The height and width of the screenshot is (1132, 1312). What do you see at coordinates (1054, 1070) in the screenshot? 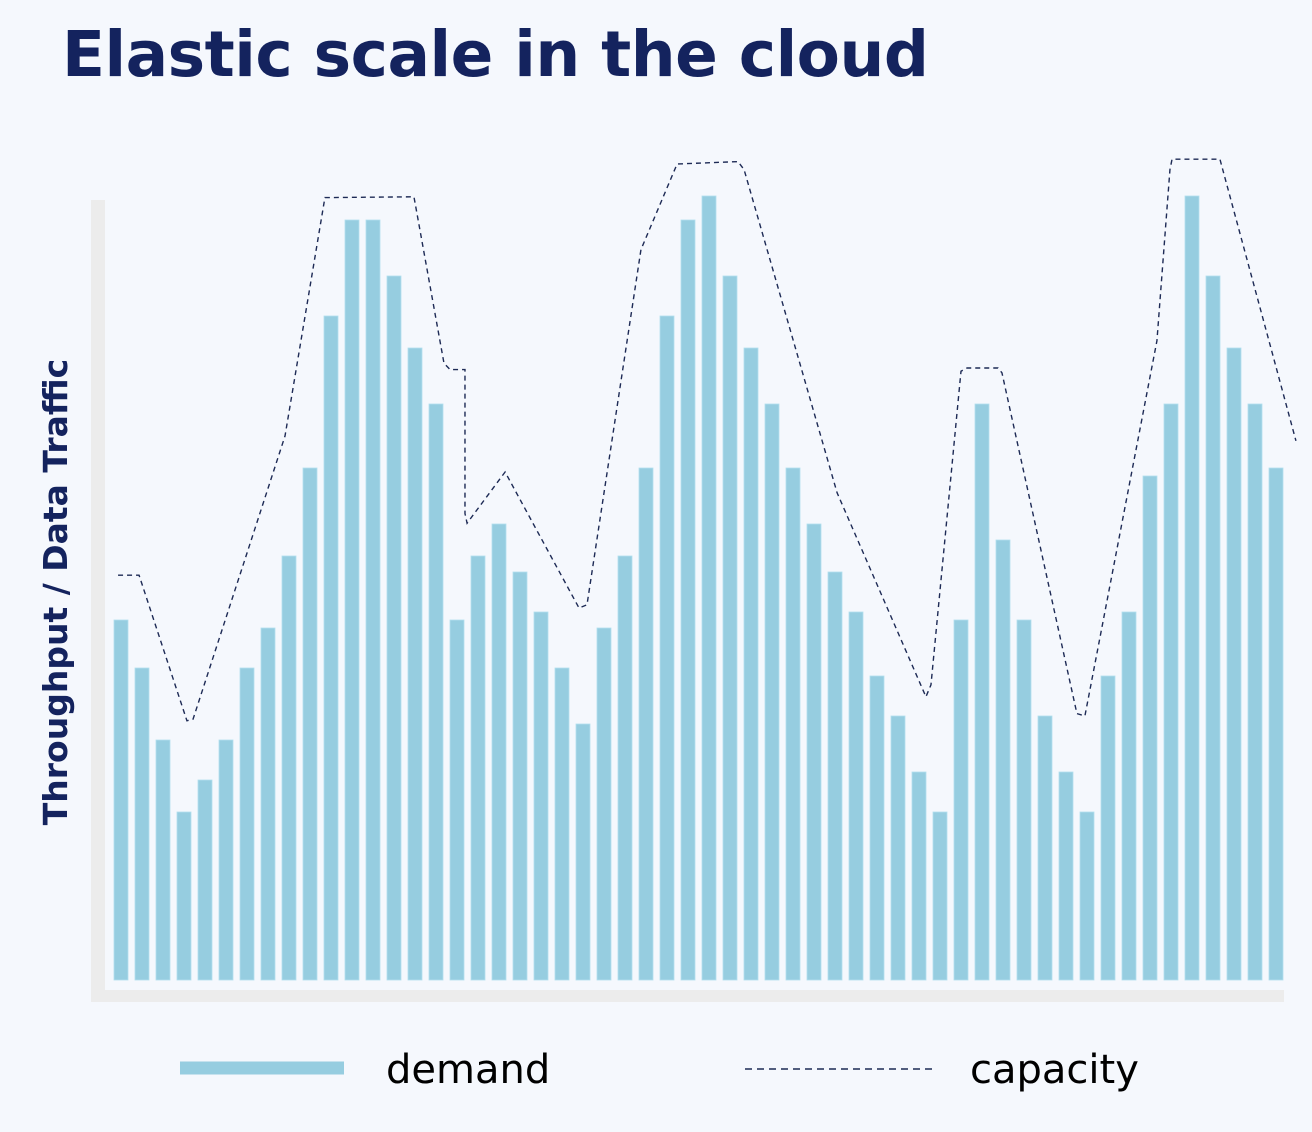
I see `legend-capacity-label: capacity` at bounding box center [1054, 1070].